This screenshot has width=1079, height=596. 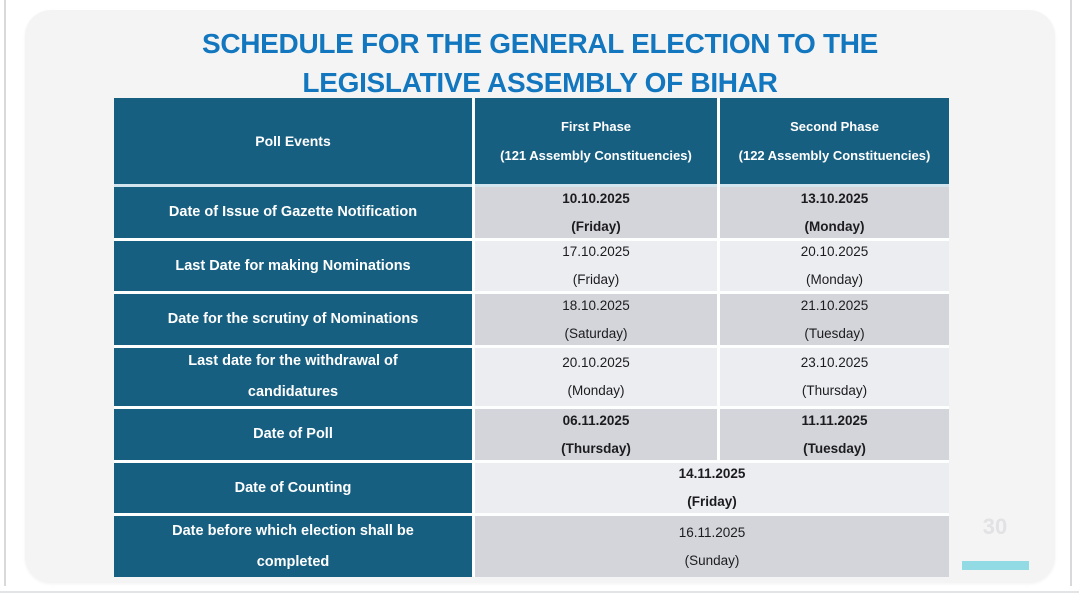 I want to click on header-poll-events-label: Poll Events, so click(x=293, y=141).